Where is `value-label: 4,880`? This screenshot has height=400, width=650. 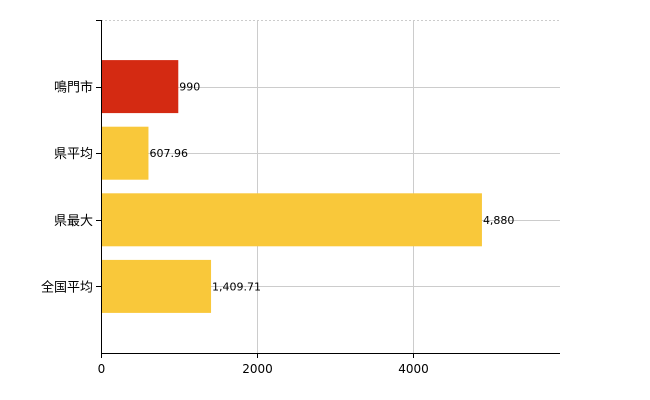
value-label: 4,880 is located at coordinates (499, 220).